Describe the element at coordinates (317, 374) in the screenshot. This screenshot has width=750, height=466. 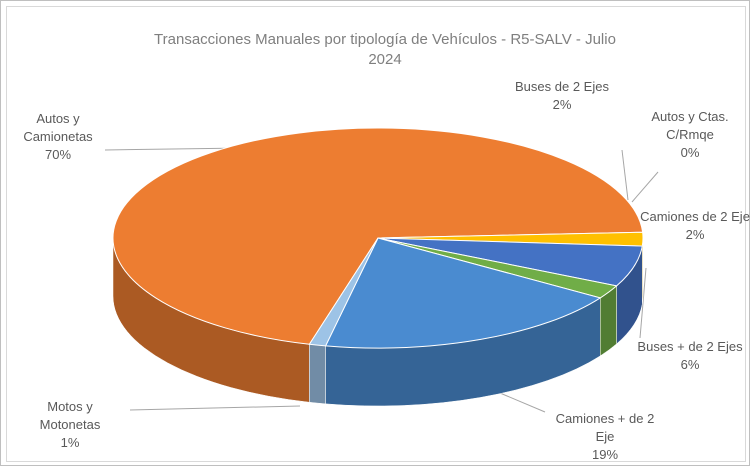
I see `pie-side` at that location.